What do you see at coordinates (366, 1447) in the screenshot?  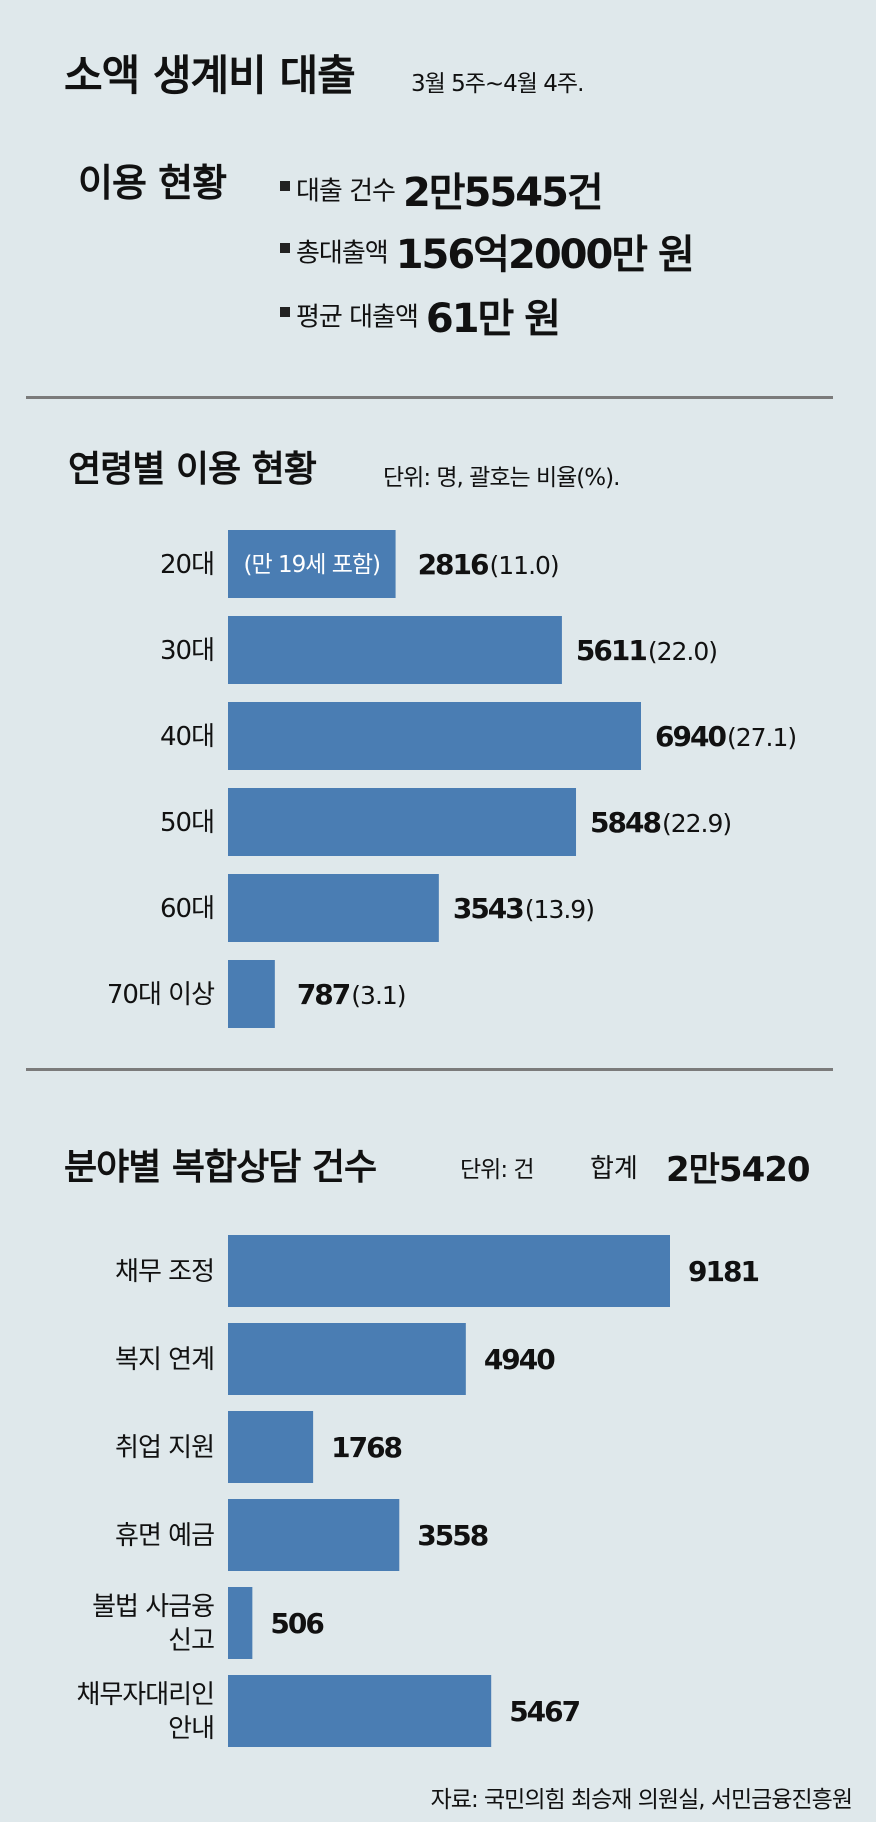 I see `value-label: 1768` at bounding box center [366, 1447].